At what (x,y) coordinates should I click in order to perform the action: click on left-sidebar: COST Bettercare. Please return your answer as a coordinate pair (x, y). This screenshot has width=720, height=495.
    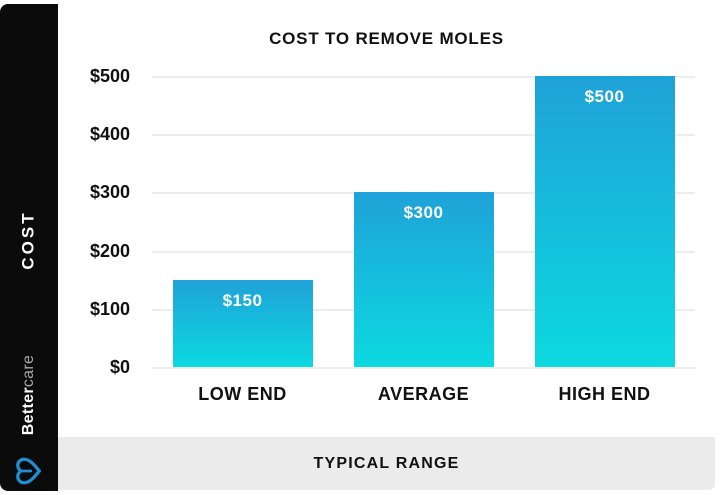
    Looking at the image, I should click on (29, 247).